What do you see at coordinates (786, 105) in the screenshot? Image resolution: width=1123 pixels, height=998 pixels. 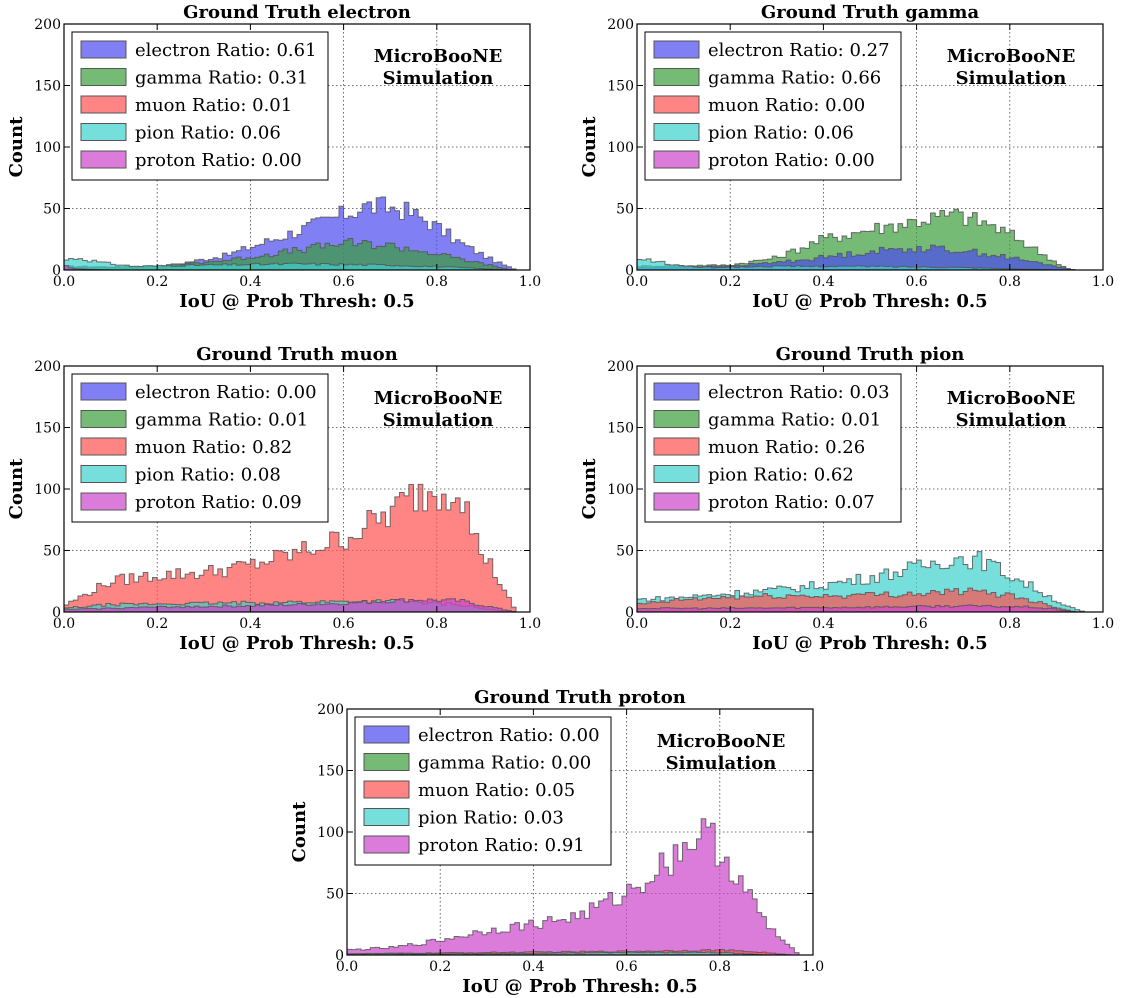 I see `legend-label-muon: muon Ratio: 0.00` at bounding box center [786, 105].